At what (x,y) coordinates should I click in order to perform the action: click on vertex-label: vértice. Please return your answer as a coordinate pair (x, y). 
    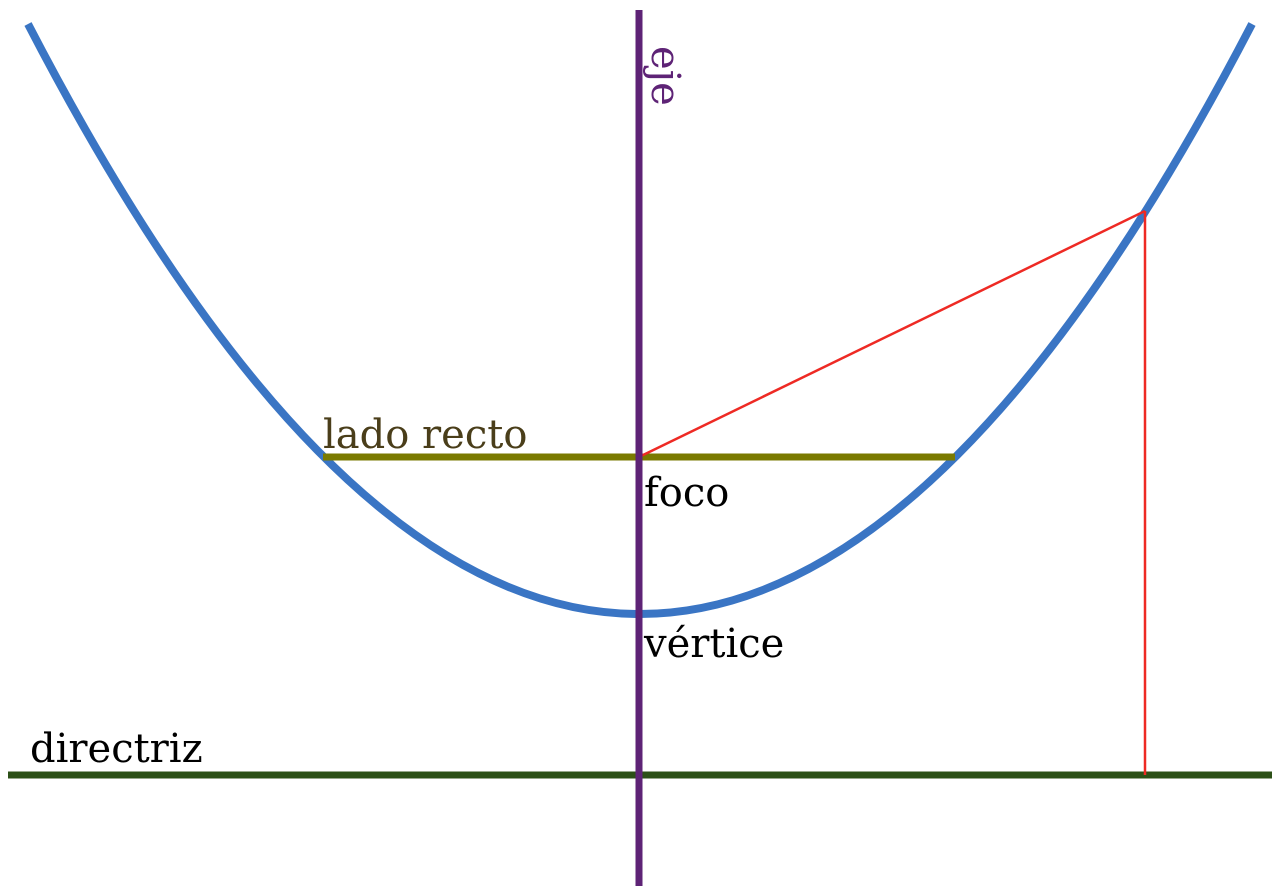
    Looking at the image, I should click on (713, 644).